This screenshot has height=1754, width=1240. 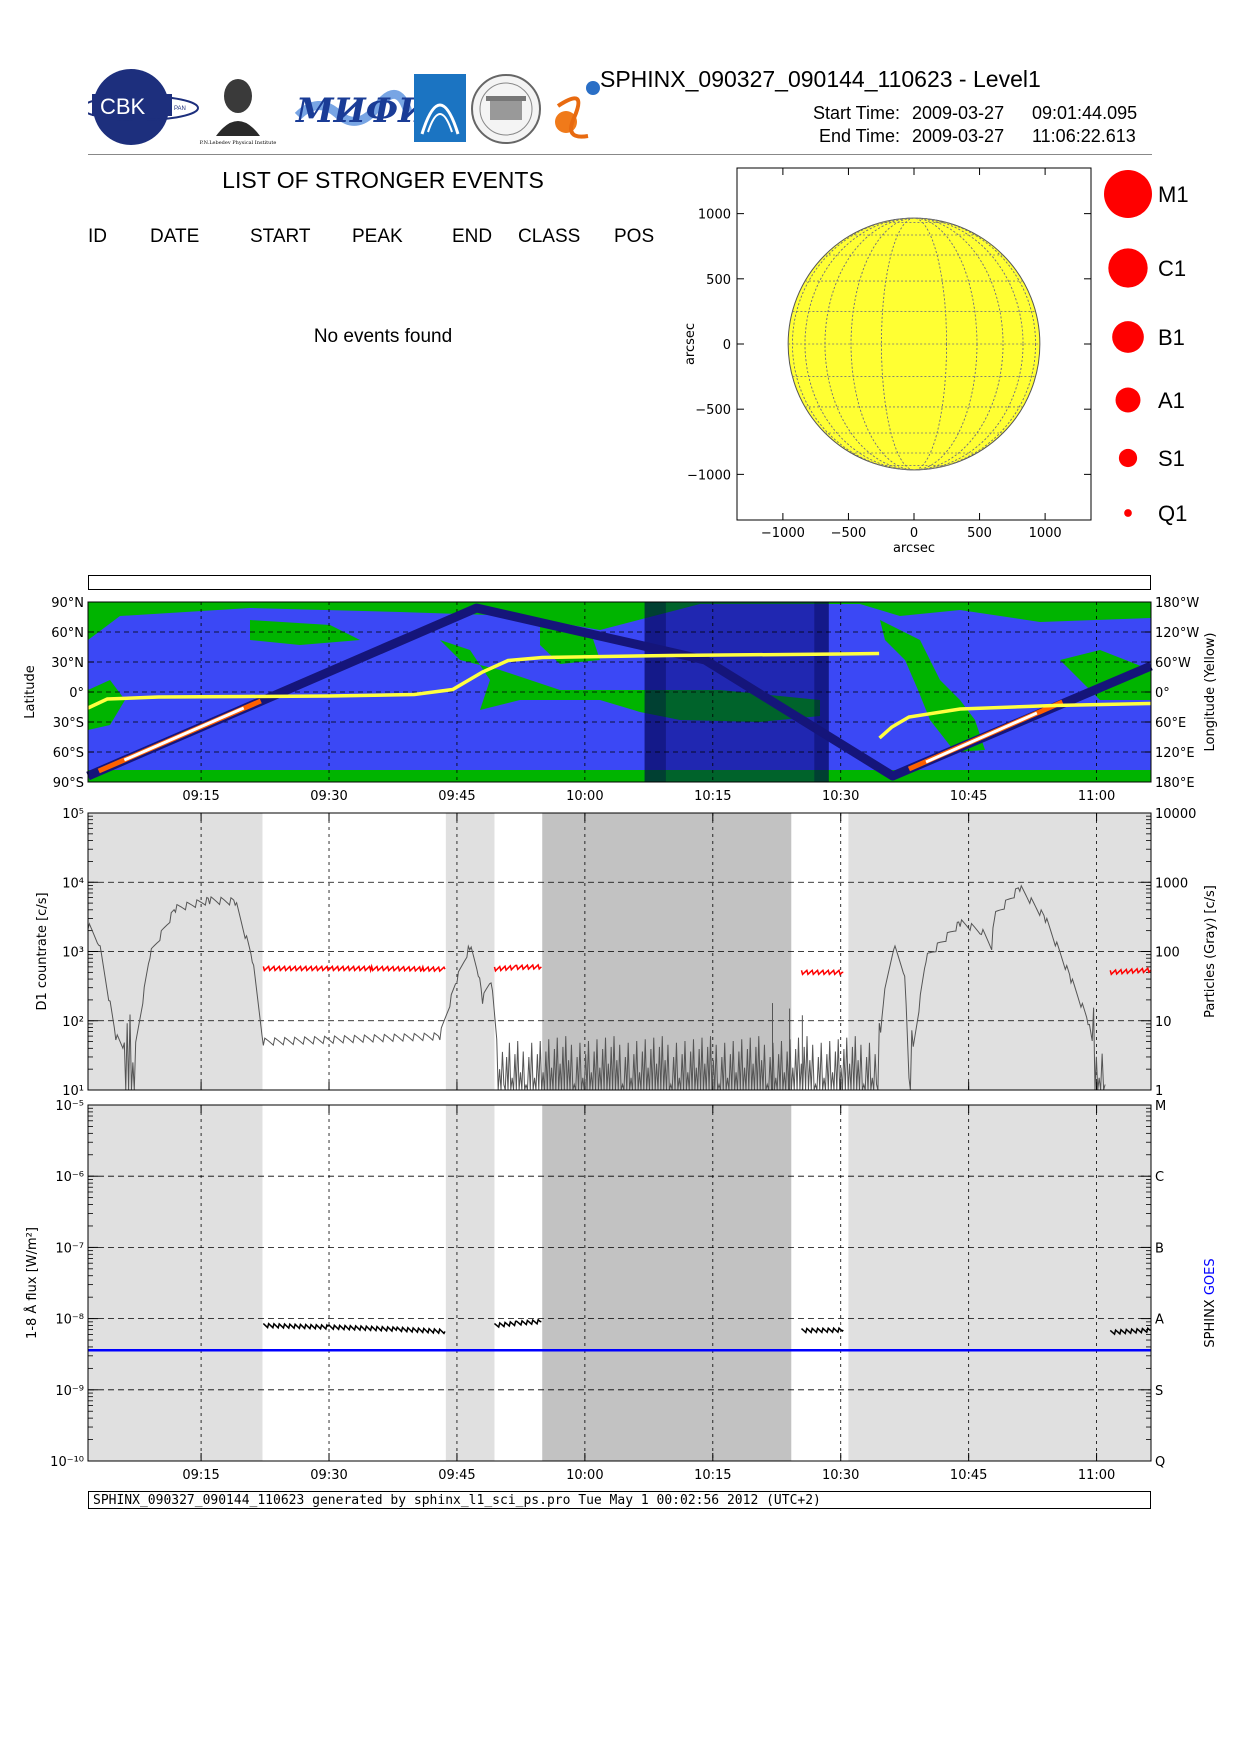 What do you see at coordinates (67, 1462) in the screenshot?
I see `flux-ytick-label: 10⁻¹⁰` at bounding box center [67, 1462].